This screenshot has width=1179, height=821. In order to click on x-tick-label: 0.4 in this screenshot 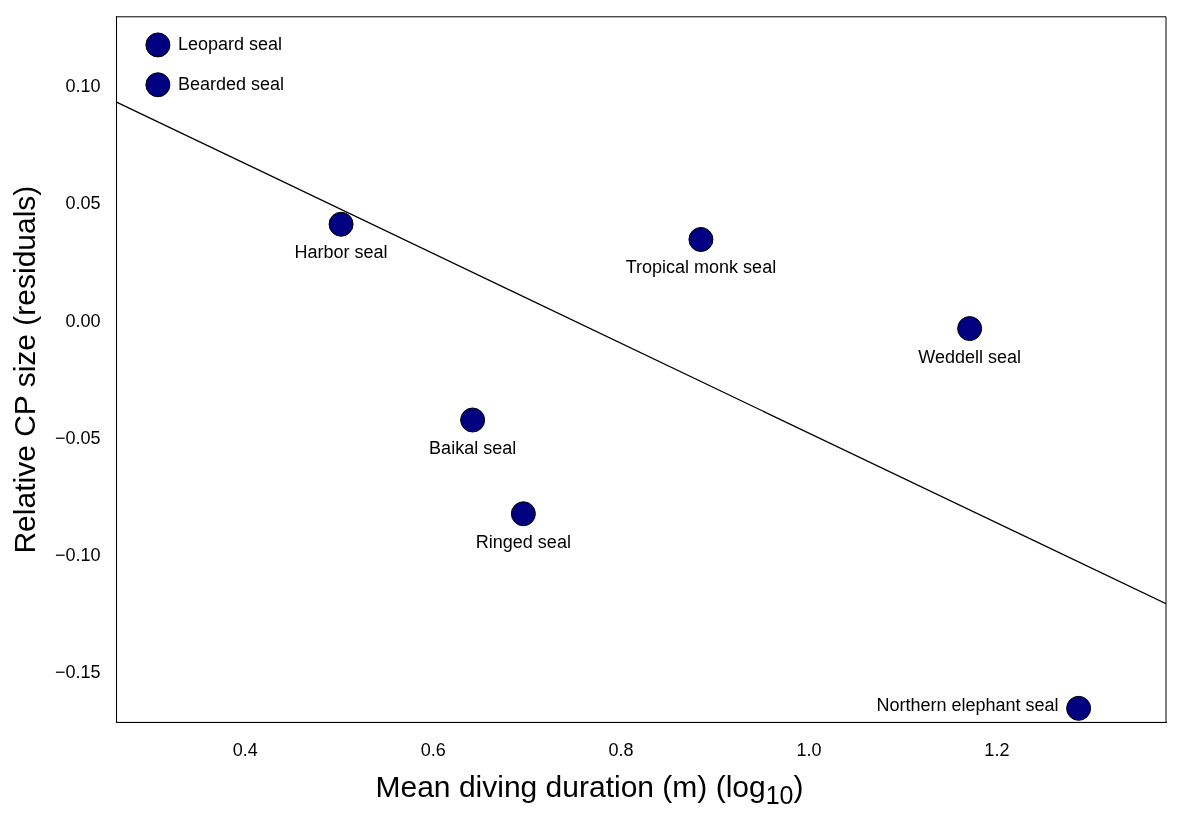, I will do `click(245, 750)`.